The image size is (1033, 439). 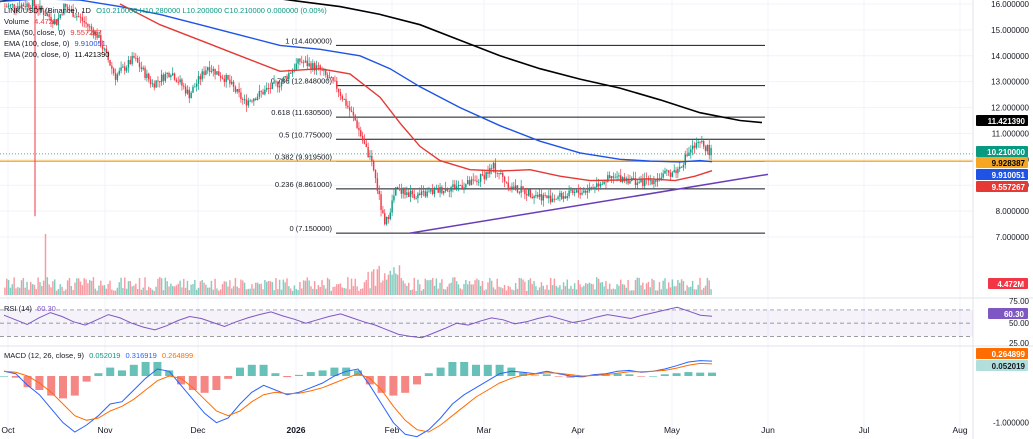 What do you see at coordinates (47, 21) in the screenshot?
I see `volume-legend-value: 4.472M` at bounding box center [47, 21].